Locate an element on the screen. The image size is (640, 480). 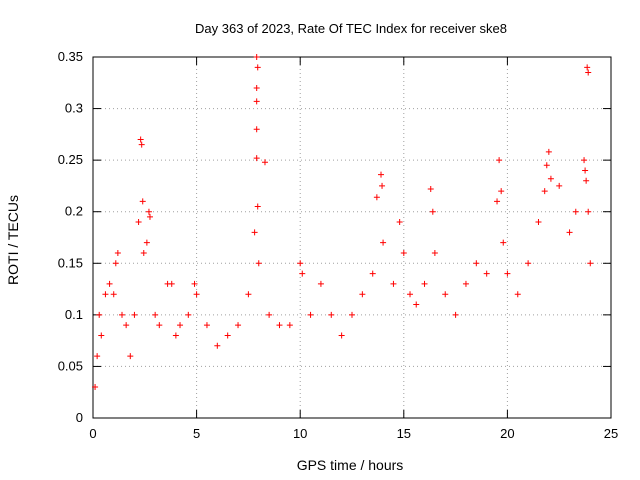
y-tick-label: 0.15 is located at coordinates (70, 262).